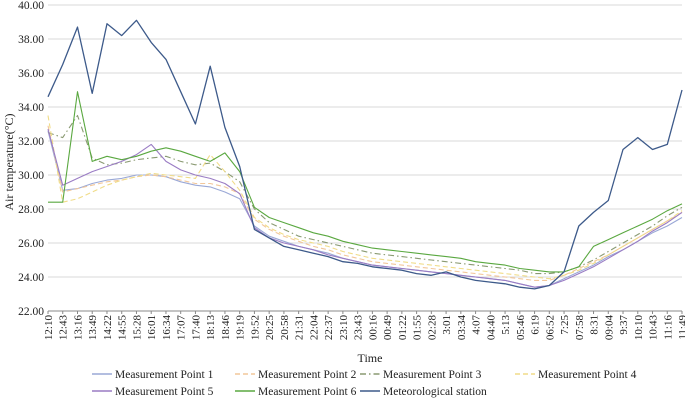 Image resolution: width=685 pixels, height=406 pixels. Describe the element at coordinates (78, 328) in the screenshot. I see `x-tick-label: 13:16` at that location.